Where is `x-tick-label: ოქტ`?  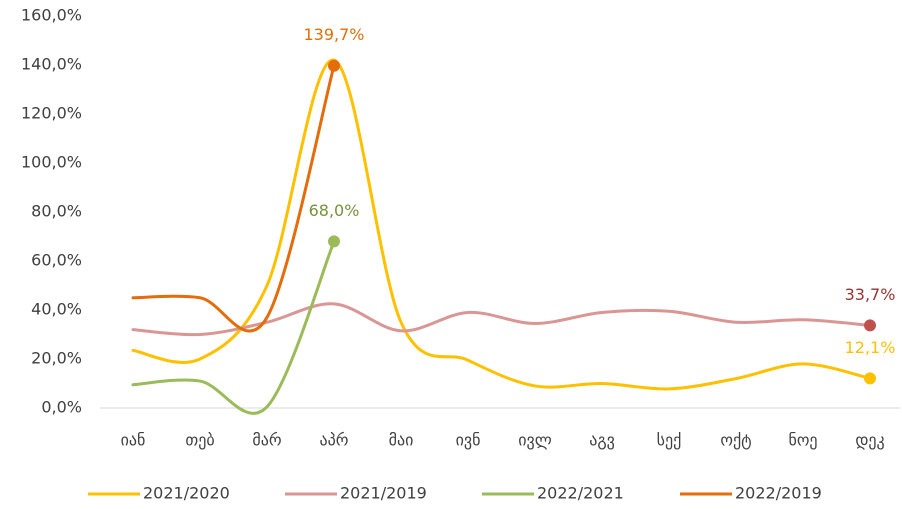 x-tick-label: ოქტ is located at coordinates (735, 440).